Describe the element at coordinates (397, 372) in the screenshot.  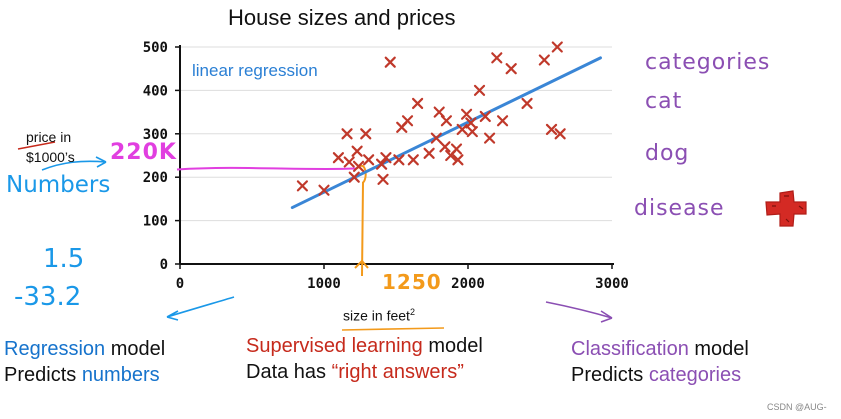
I see `supervised-line2-highlight: “right answers”` at that location.